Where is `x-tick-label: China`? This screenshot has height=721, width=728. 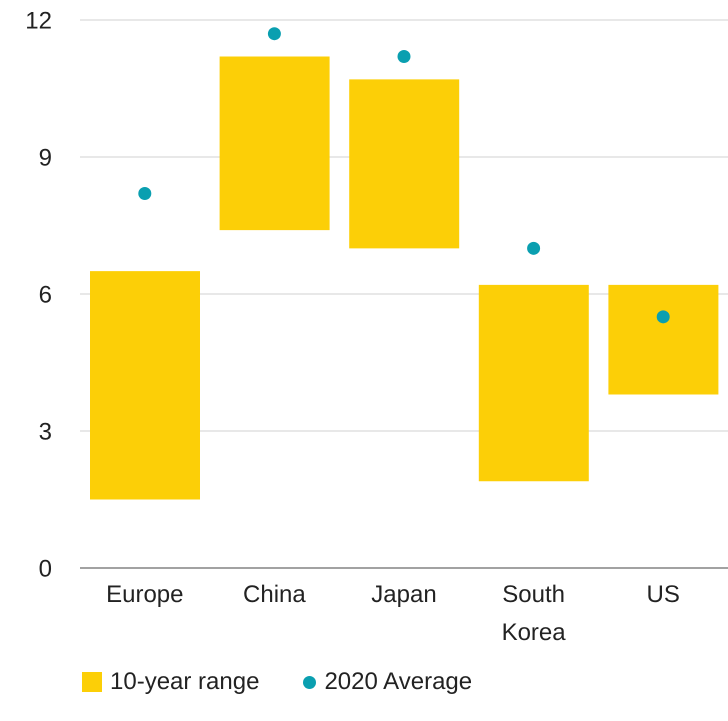
x-tick-label: China is located at coordinates (274, 594).